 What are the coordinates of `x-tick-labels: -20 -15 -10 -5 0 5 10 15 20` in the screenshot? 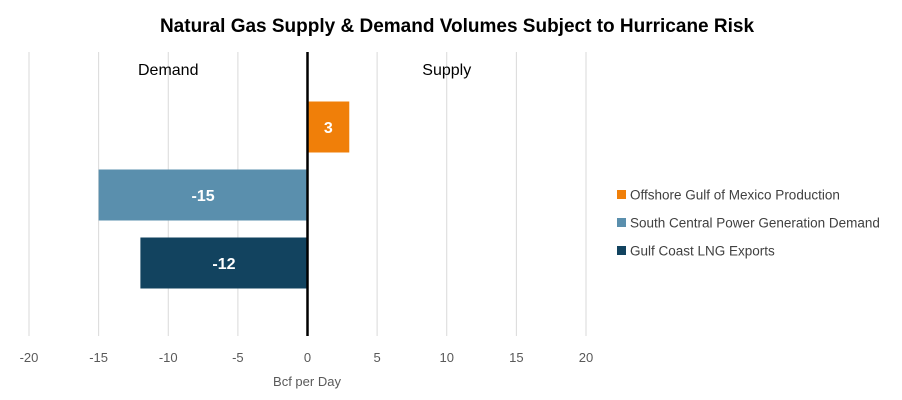 It's located at (307, 357).